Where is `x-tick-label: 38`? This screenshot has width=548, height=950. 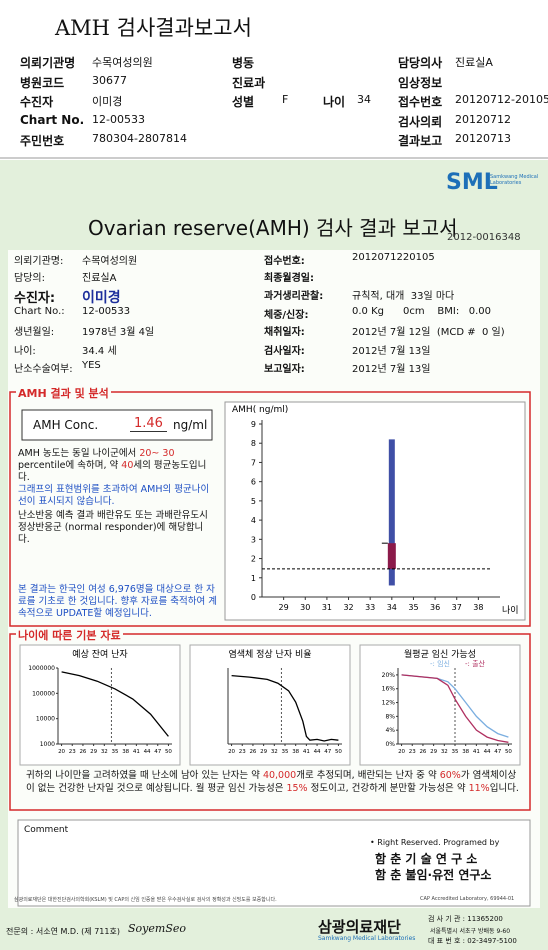
x-tick-label: 38 is located at coordinates (295, 752).